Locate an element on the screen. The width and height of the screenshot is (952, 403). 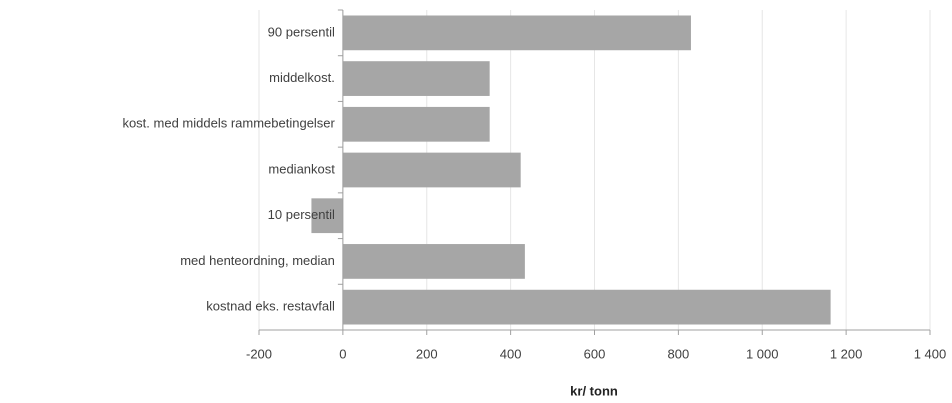
y-tick-label: 10 persentil is located at coordinates (301, 214).